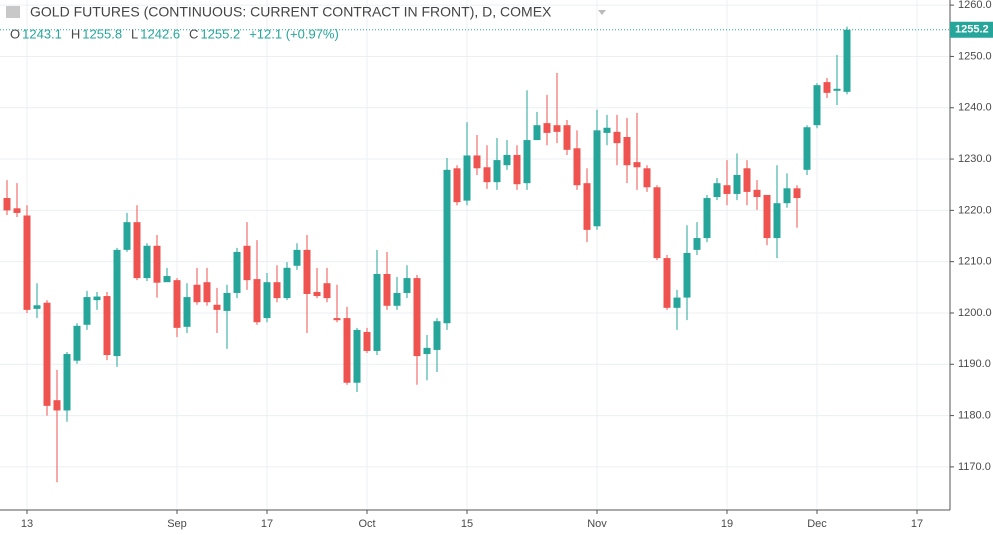 Image resolution: width=993 pixels, height=535 pixels. I want to click on change-label: +12.1 (+0.97%), so click(294, 33).